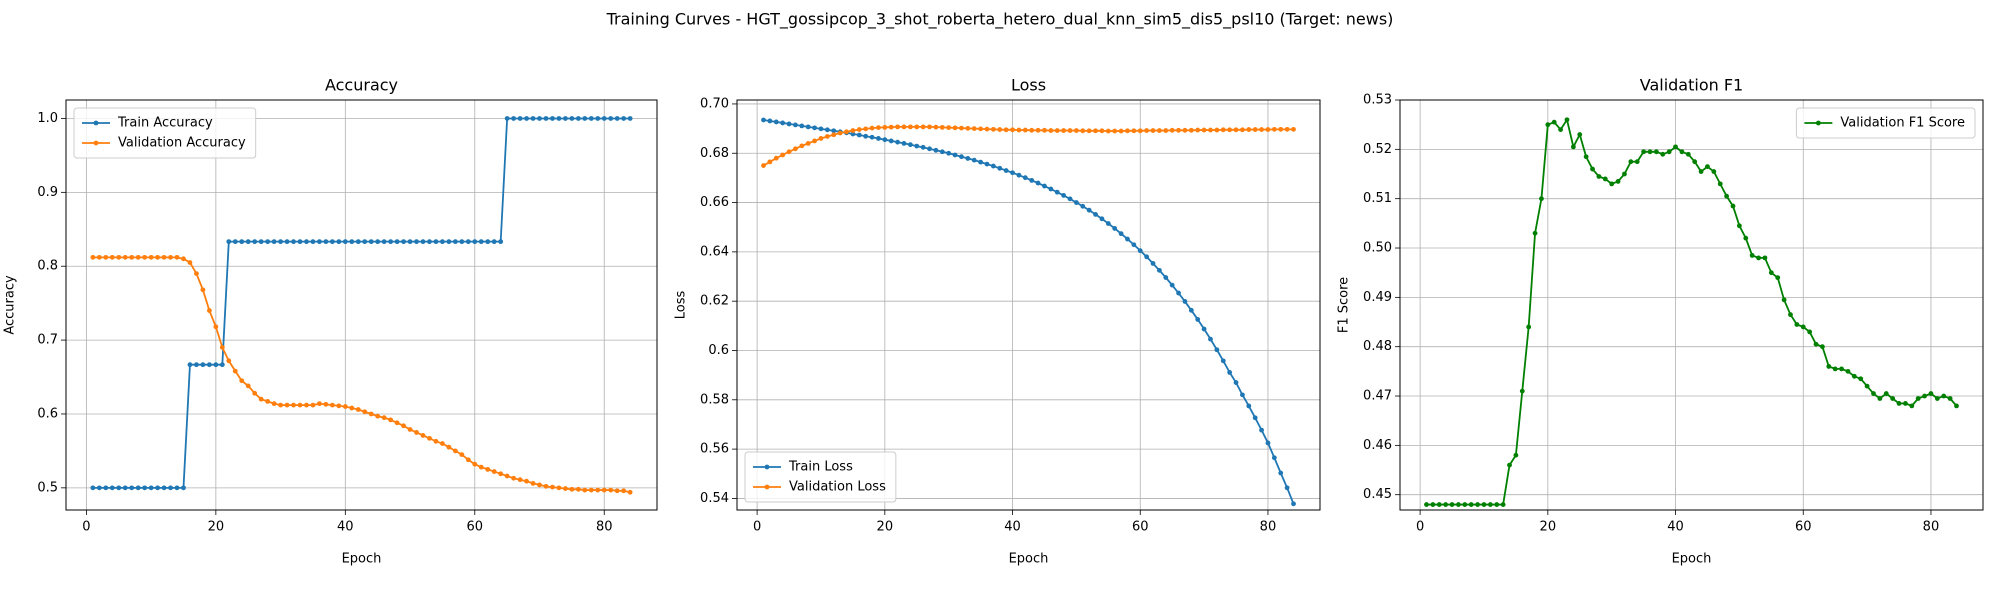 This screenshot has height=600, width=2000. What do you see at coordinates (820, 477) in the screenshot?
I see `legend: Train Loss Validation Loss` at bounding box center [820, 477].